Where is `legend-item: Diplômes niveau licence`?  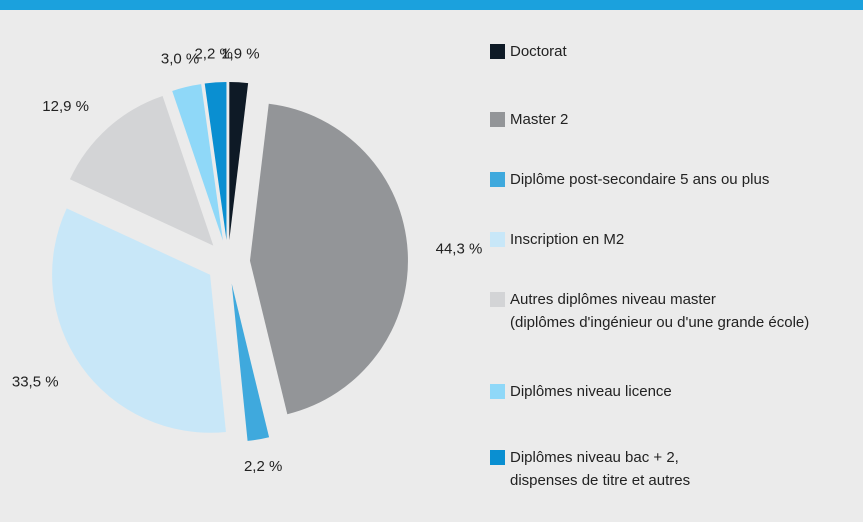
legend-item: Diplômes niveau licence is located at coordinates (581, 391).